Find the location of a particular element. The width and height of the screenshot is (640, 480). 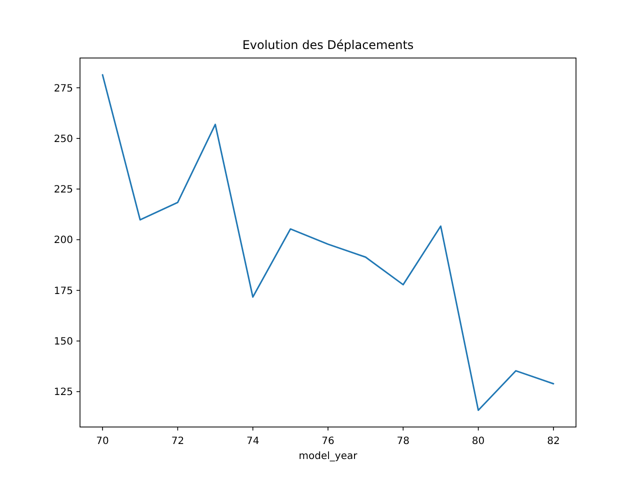

x-tick-label: 76 is located at coordinates (328, 441).